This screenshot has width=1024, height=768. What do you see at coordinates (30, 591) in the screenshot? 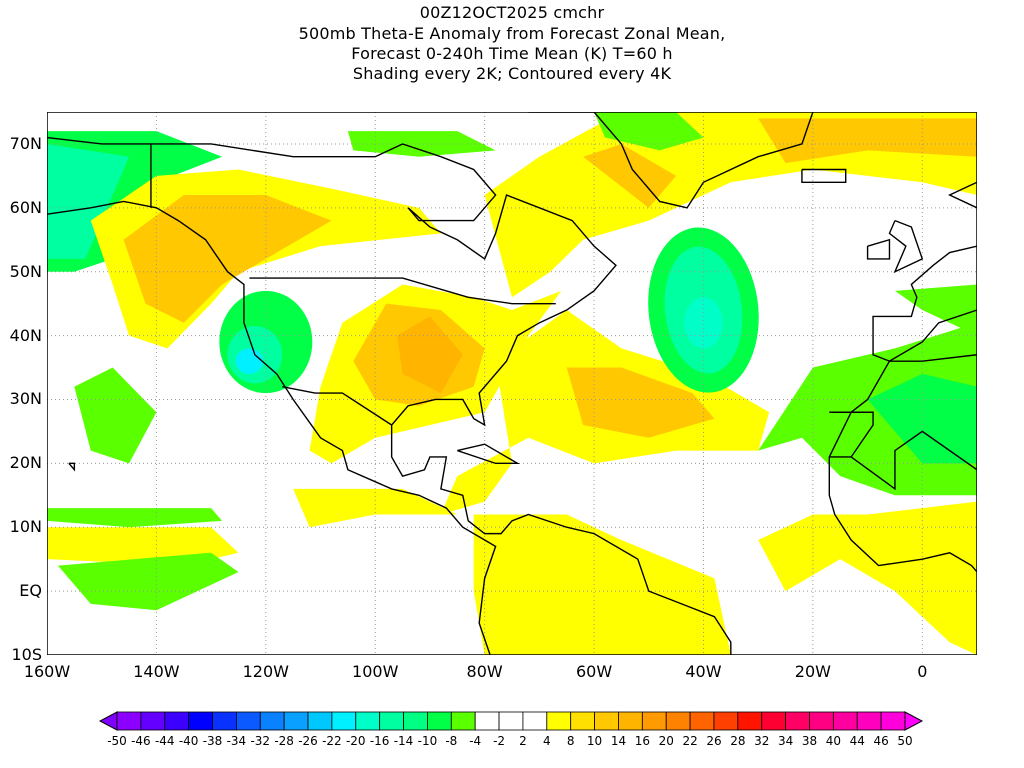
I see `lat-label: EQ` at bounding box center [30, 591].